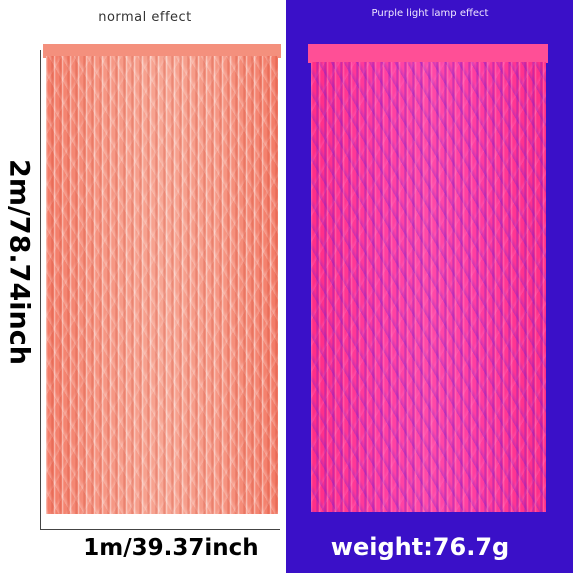 The height and width of the screenshot is (573, 573). I want to click on width-label: 1m/39.37inch, so click(171, 548).